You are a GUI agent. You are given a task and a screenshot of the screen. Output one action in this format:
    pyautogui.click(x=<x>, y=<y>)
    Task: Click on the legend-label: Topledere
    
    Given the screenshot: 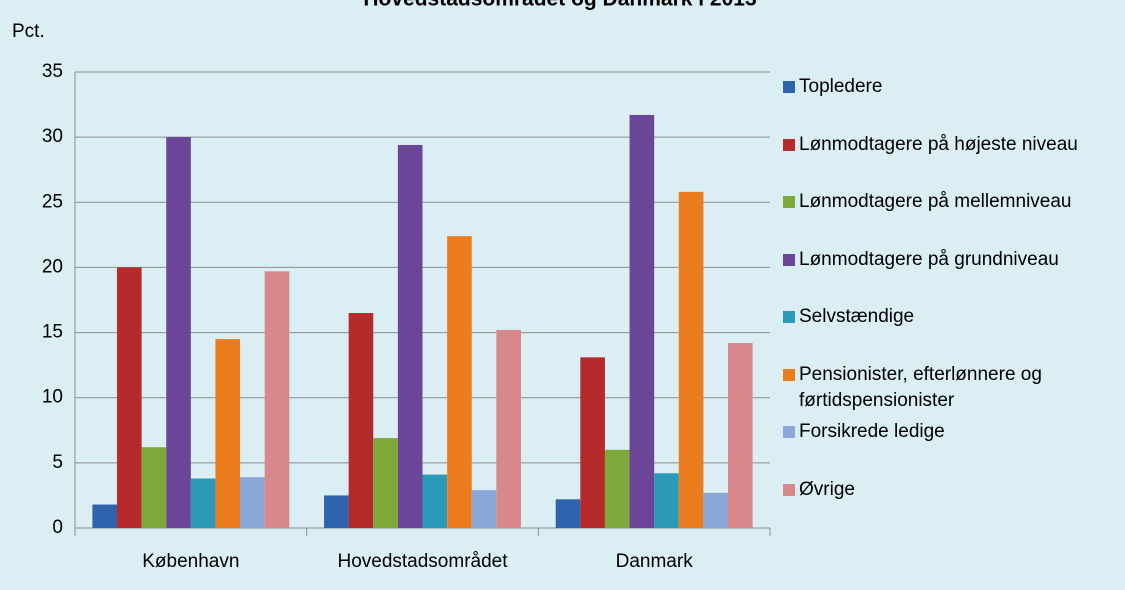 What is the action you would take?
    pyautogui.click(x=841, y=86)
    